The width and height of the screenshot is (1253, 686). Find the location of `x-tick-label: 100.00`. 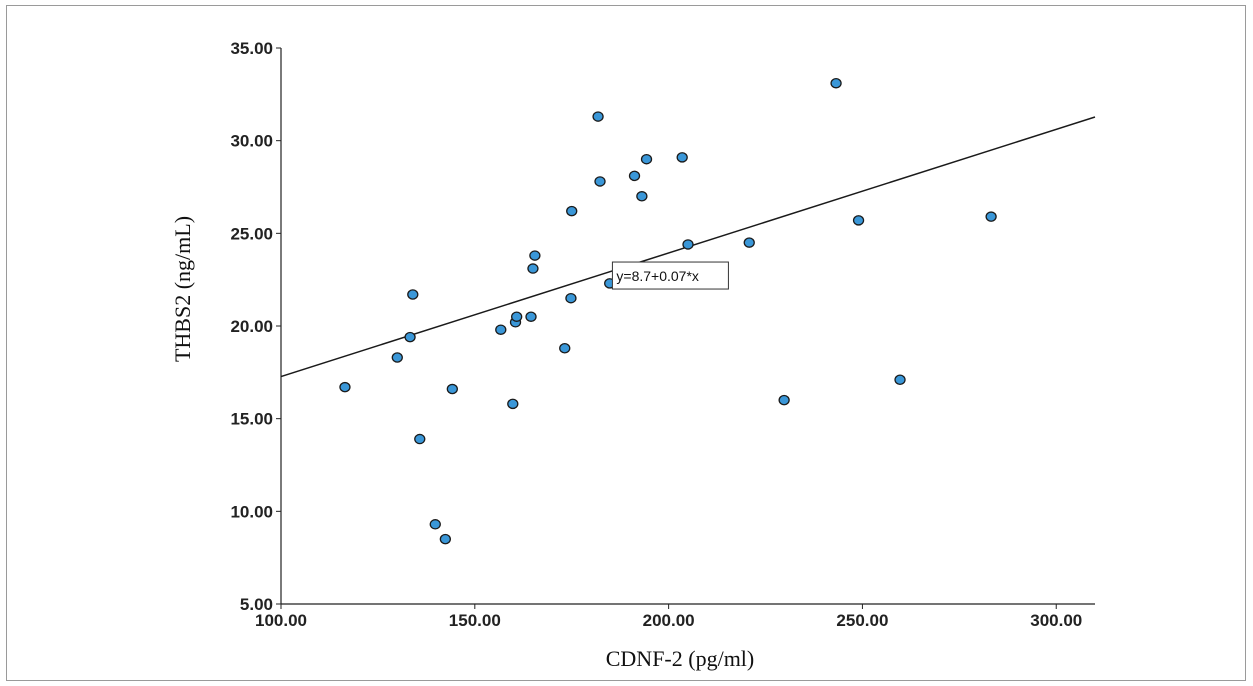

x-tick-label: 100.00 is located at coordinates (281, 620).